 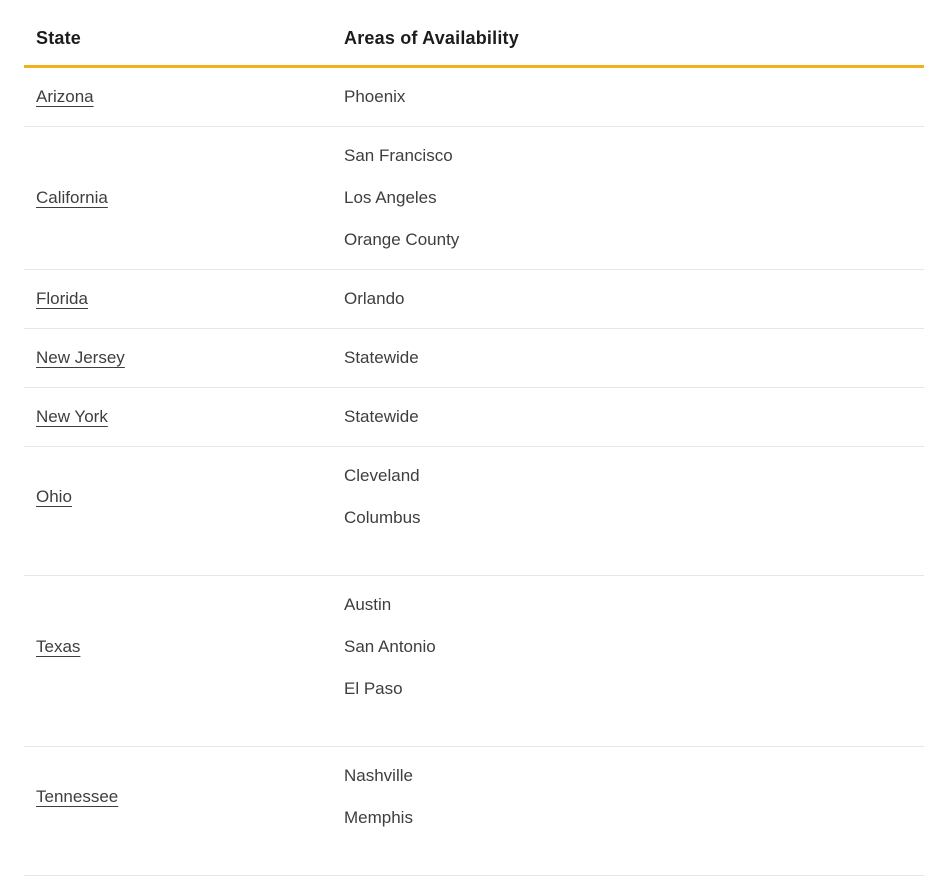 What do you see at coordinates (374, 298) in the screenshot?
I see `area-item: Orlando` at bounding box center [374, 298].